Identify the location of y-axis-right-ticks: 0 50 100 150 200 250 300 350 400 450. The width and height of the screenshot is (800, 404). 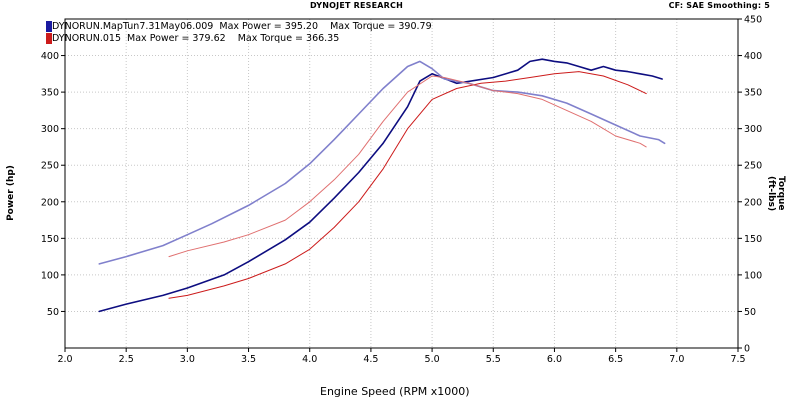
(750, 185).